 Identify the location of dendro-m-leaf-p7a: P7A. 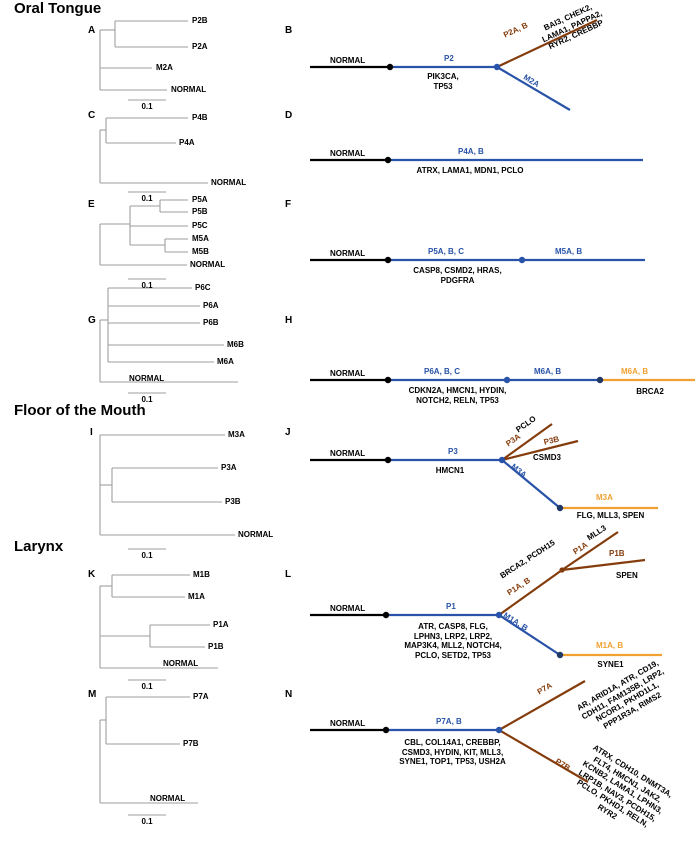
(201, 696).